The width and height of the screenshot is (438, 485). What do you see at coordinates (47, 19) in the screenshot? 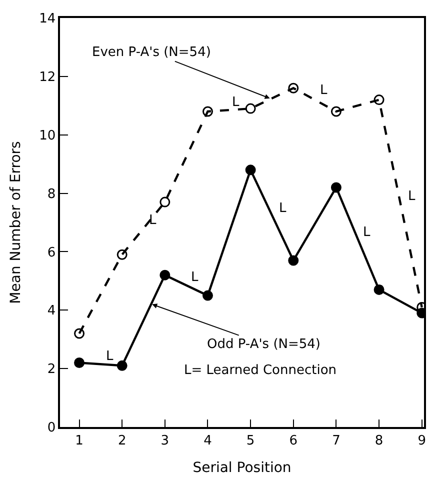
I see `y-tick-label: 14` at bounding box center [47, 19].